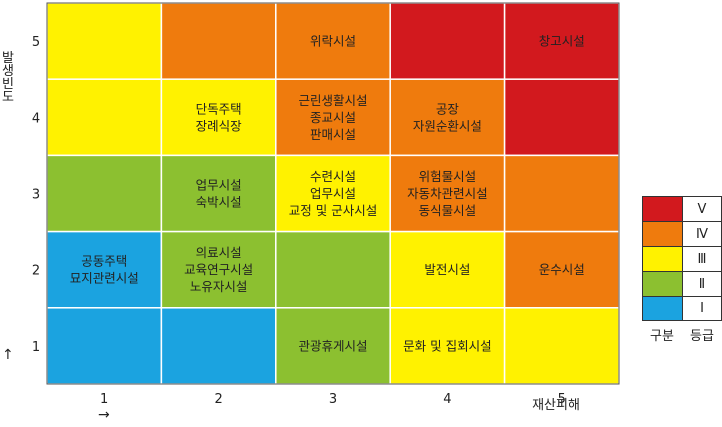 Image resolution: width=722 pixels, height=427 pixels. I want to click on cell-label: 자동차관련시설, so click(447, 193).